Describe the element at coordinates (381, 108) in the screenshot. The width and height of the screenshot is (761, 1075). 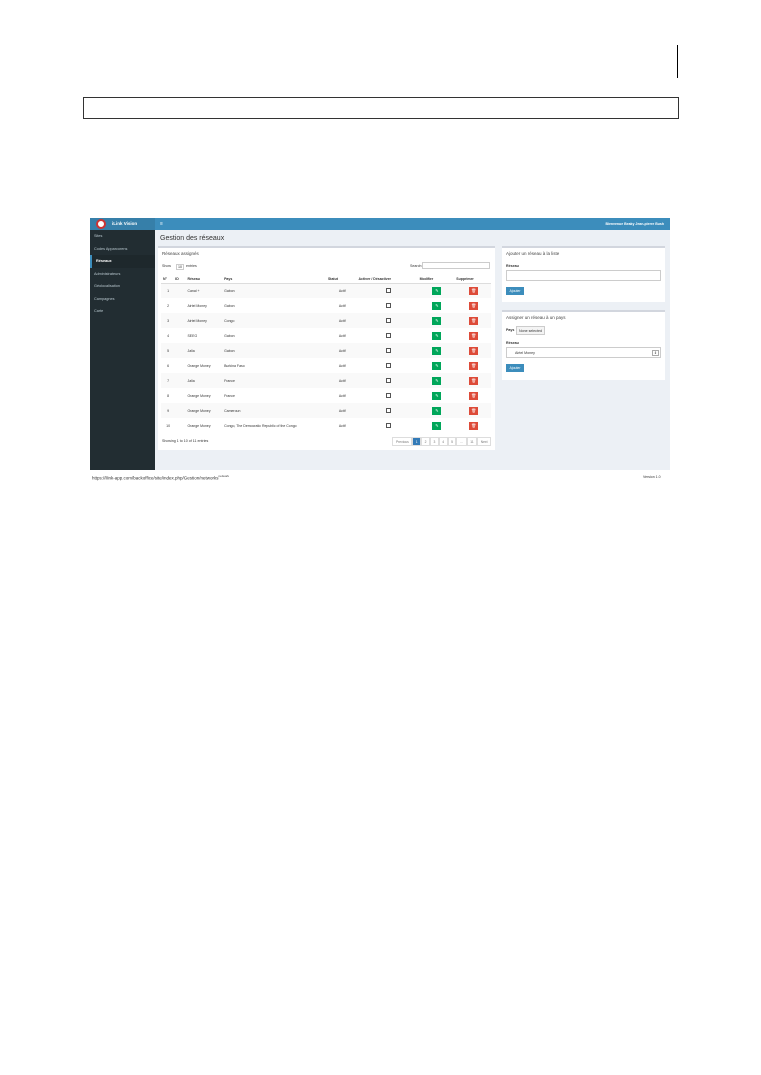
I see `empty-frame` at that location.